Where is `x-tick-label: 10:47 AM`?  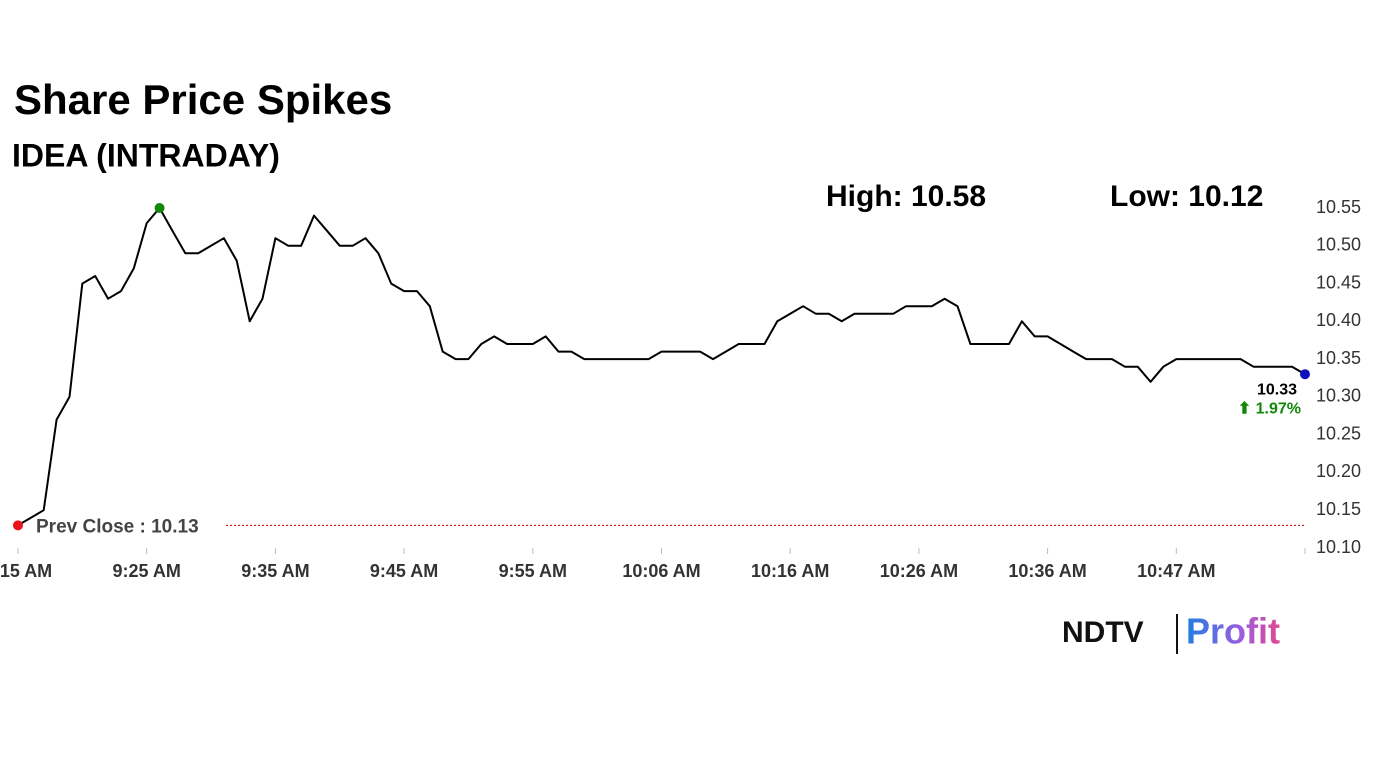 x-tick-label: 10:47 AM is located at coordinates (1176, 571).